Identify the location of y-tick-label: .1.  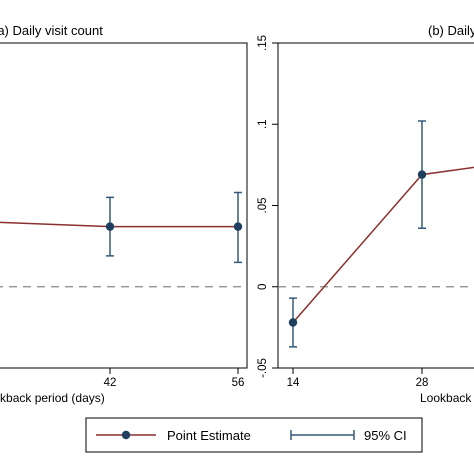
(263, 124).